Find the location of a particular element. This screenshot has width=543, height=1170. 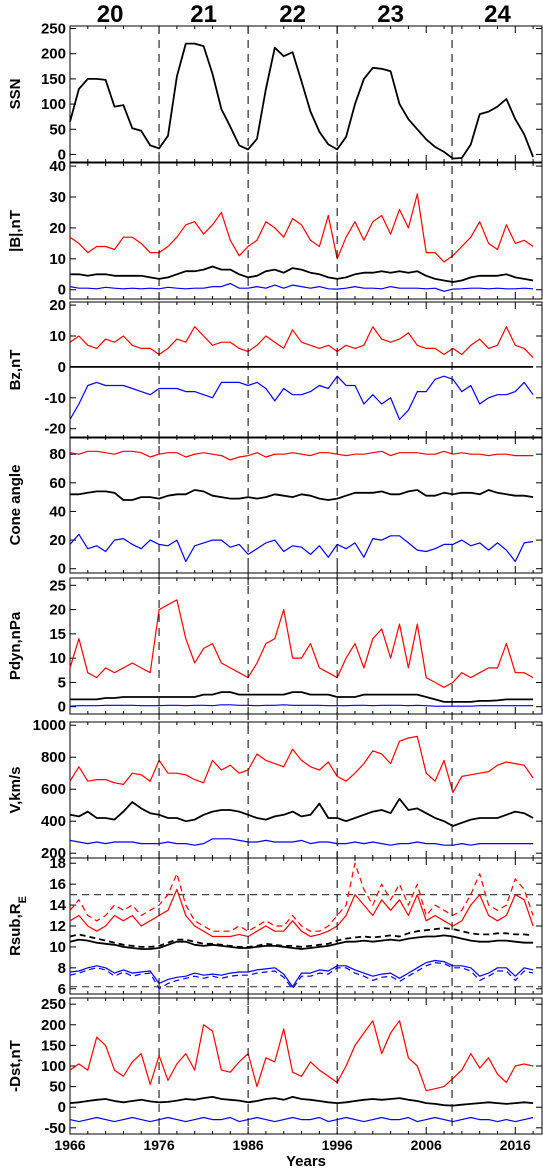

y-tick-label: 6 is located at coordinates (62, 989).